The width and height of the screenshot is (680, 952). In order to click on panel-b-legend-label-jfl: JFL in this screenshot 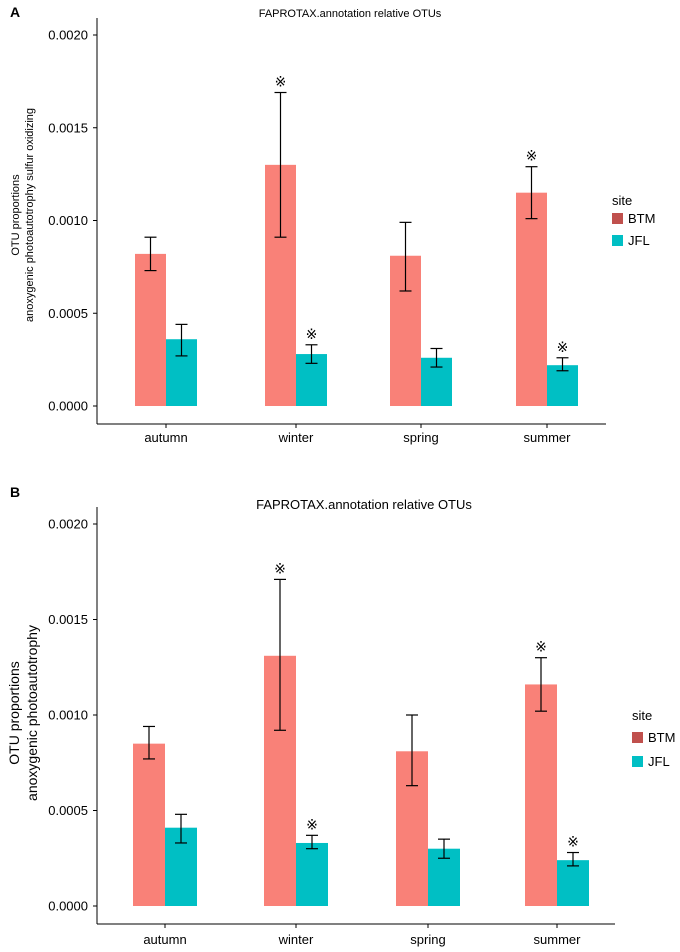, I will do `click(659, 761)`.